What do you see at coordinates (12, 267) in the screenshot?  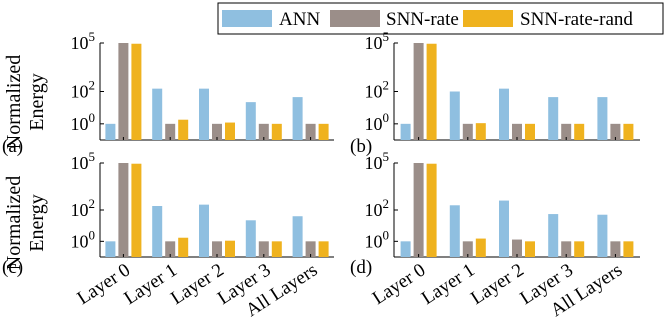 I see `panel-label: (c)` at bounding box center [12, 267].